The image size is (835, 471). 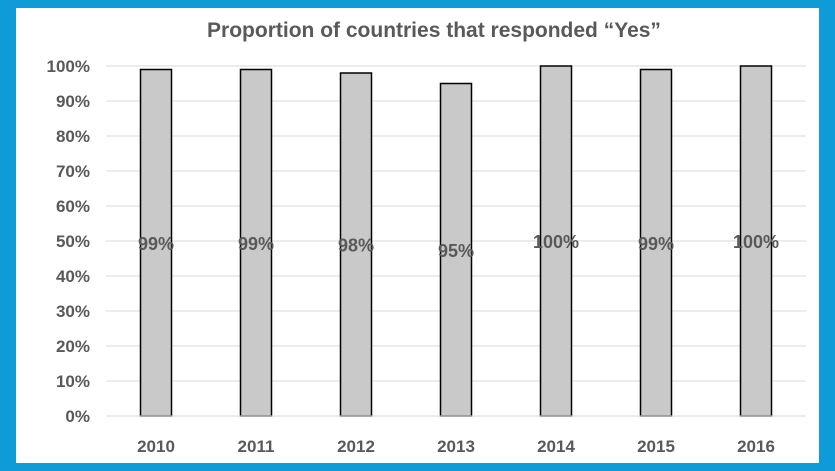 I want to click on y-tick-label: 80%, so click(x=73, y=136).